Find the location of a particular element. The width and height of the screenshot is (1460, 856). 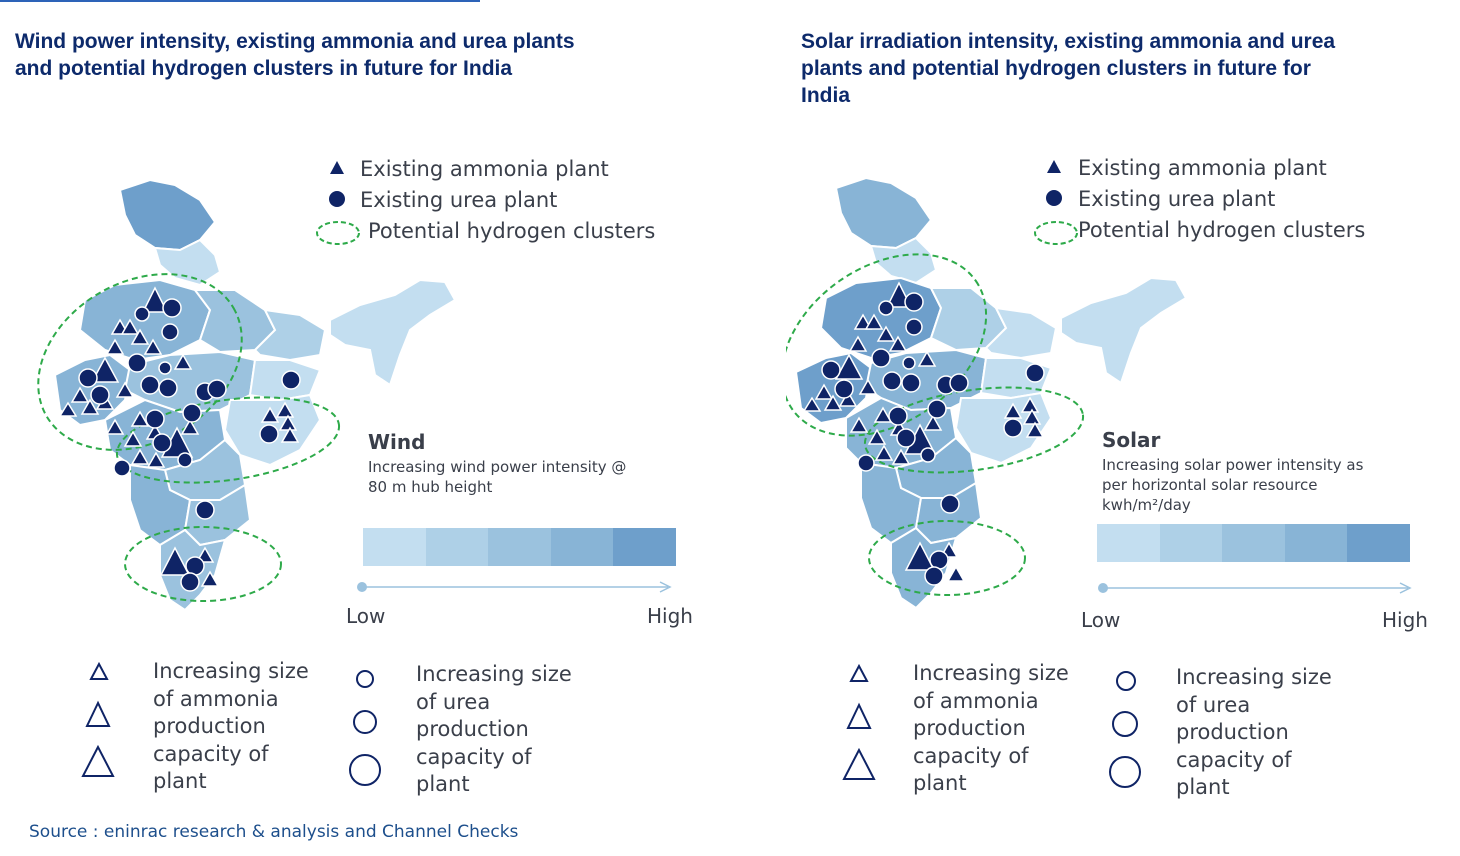

wind-plant-markers is located at coordinates (179, 439).